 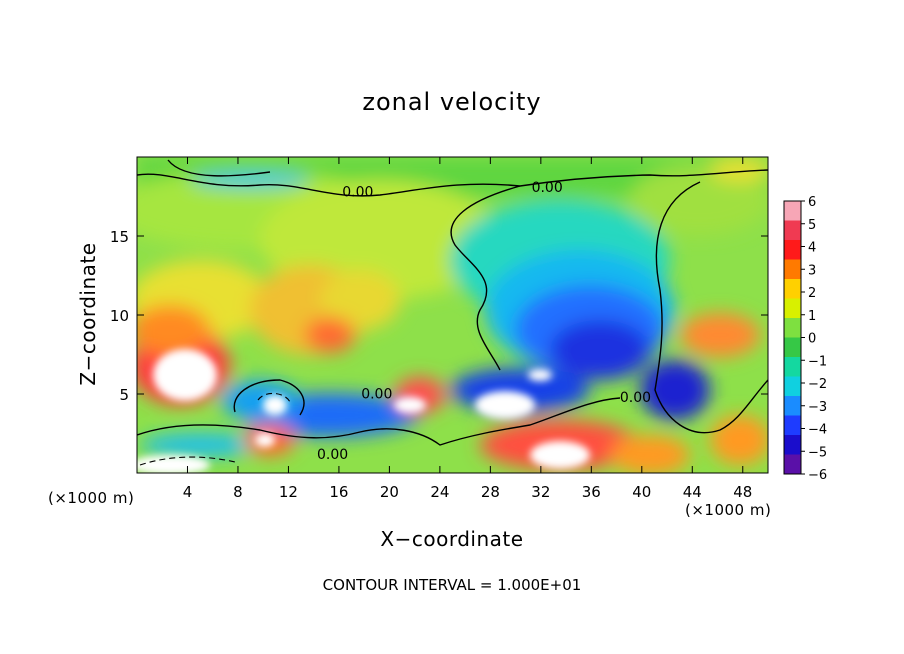 I want to click on colorbar-tick-label: −5, so click(x=817, y=452).